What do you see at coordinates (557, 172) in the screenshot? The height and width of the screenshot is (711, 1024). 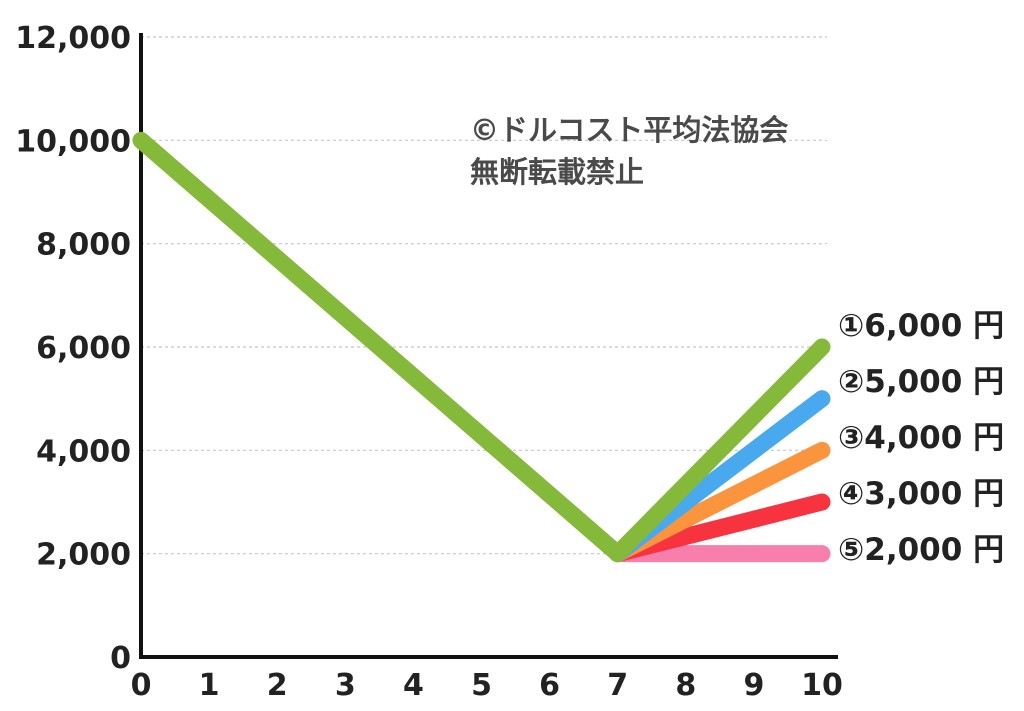 I see `watermark-line-2: 無断転載禁止` at bounding box center [557, 172].